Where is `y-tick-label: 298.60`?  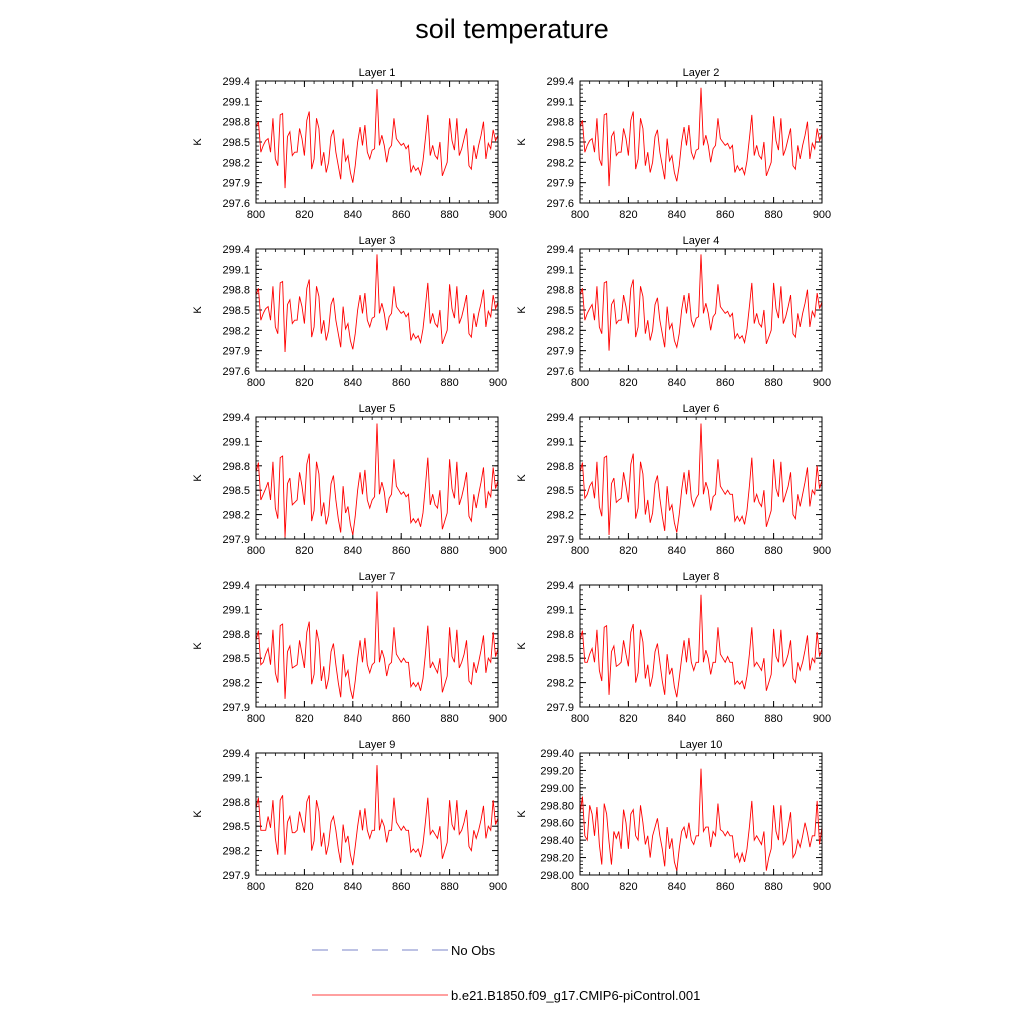 y-tick-label: 298.60 is located at coordinates (557, 824).